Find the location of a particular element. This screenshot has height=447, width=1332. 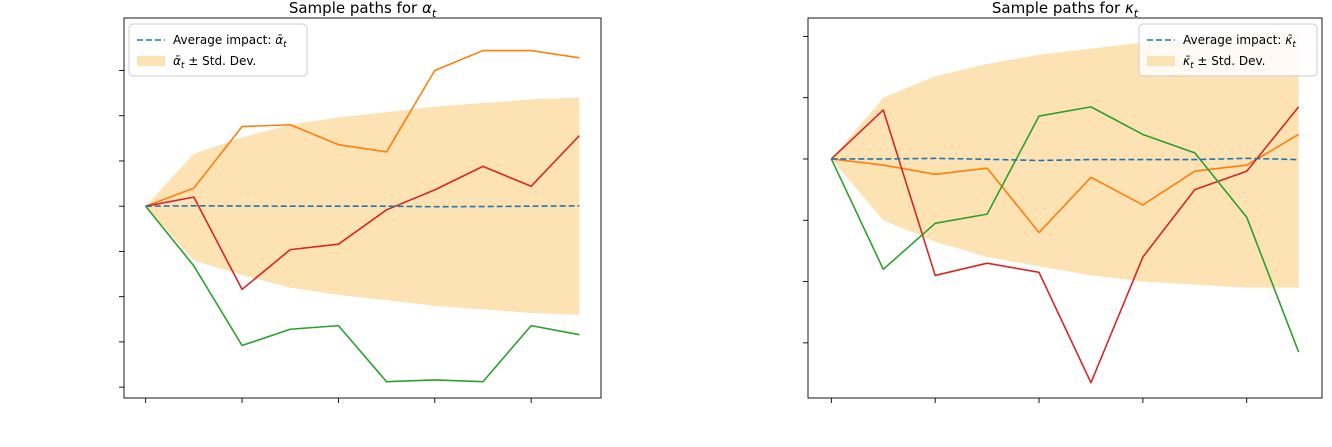

title-symbol: κ is located at coordinates (1129, 8).